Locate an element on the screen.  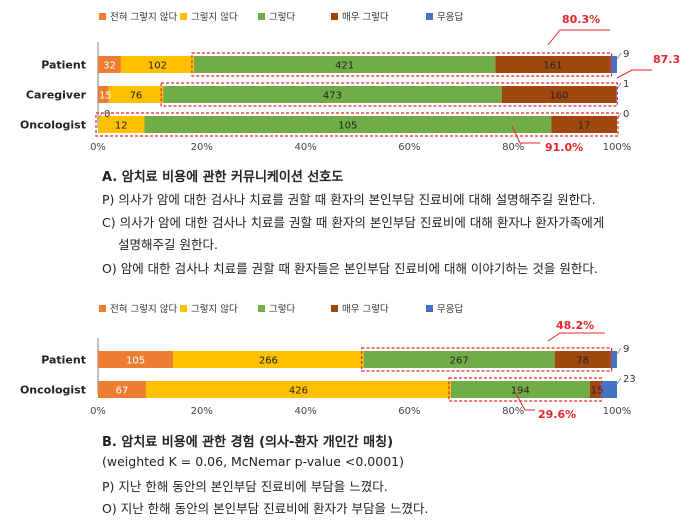
chart-a-legend-swatch-disagree is located at coordinates (183, 16).